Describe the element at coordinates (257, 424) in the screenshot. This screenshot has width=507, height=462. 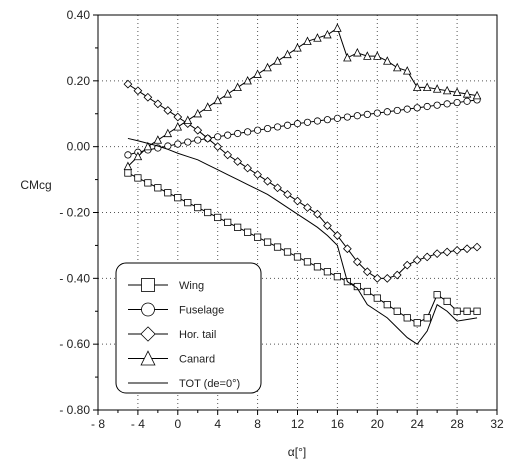
I see `x-tick-label: 8` at that location.